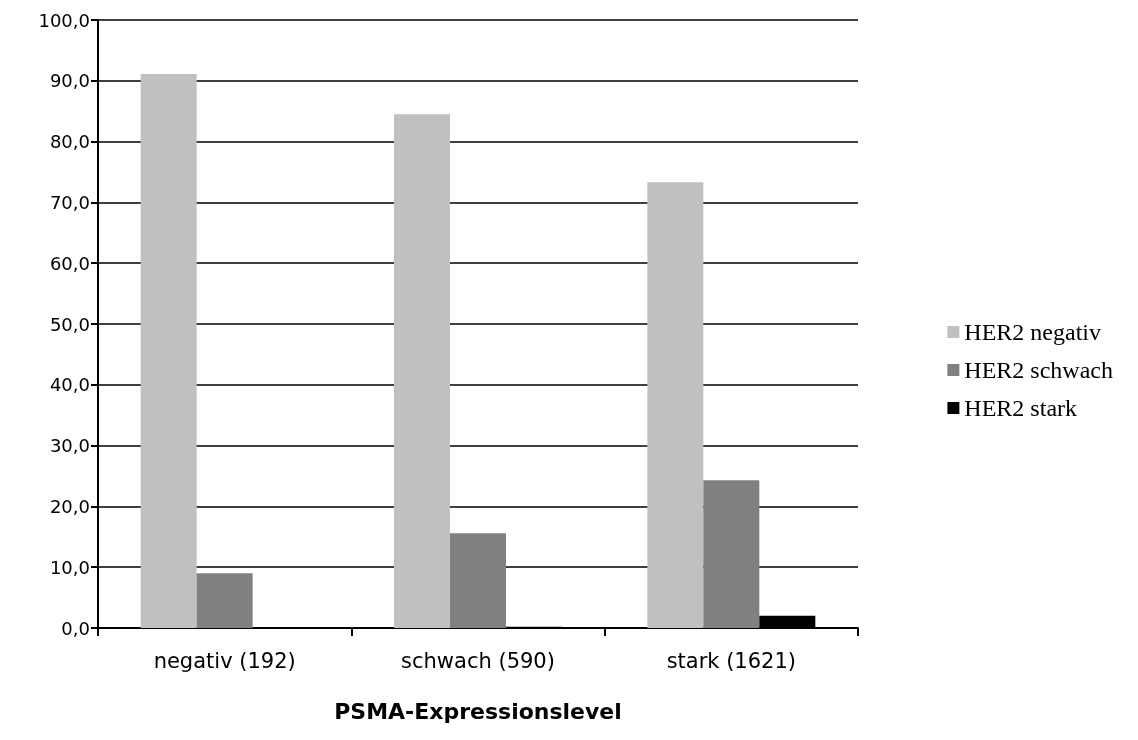 This screenshot has height=740, width=1138. I want to click on y-tick-label: 40,0, so click(69, 385).